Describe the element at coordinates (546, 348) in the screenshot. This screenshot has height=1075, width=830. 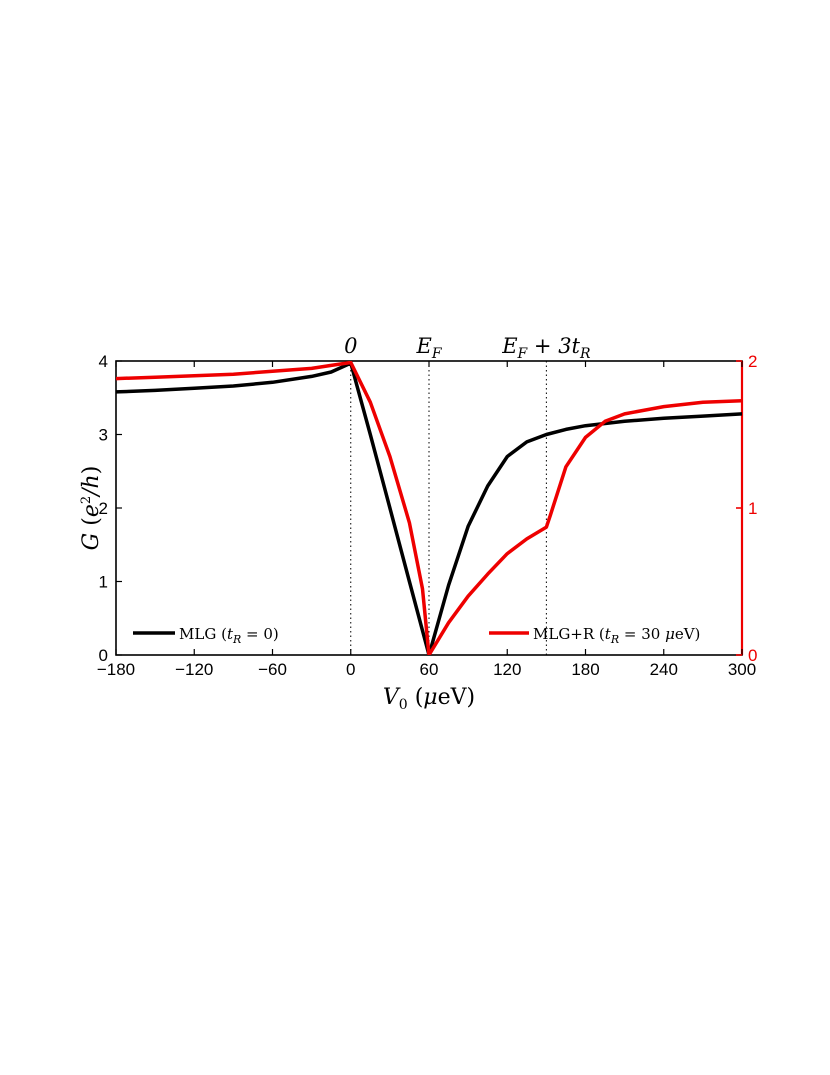
I see `annotation-label: EF + 3tR` at that location.